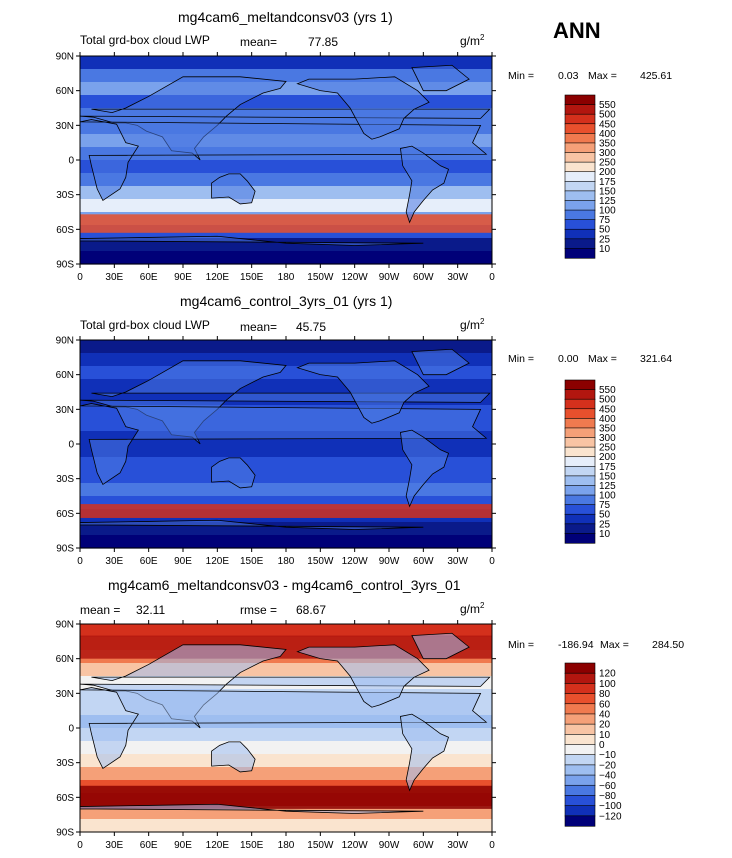 Image resolution: width=732 pixels, height=858 pixels. Describe the element at coordinates (602, 359) in the screenshot. I see `panel2-max-label: Max =` at that location.